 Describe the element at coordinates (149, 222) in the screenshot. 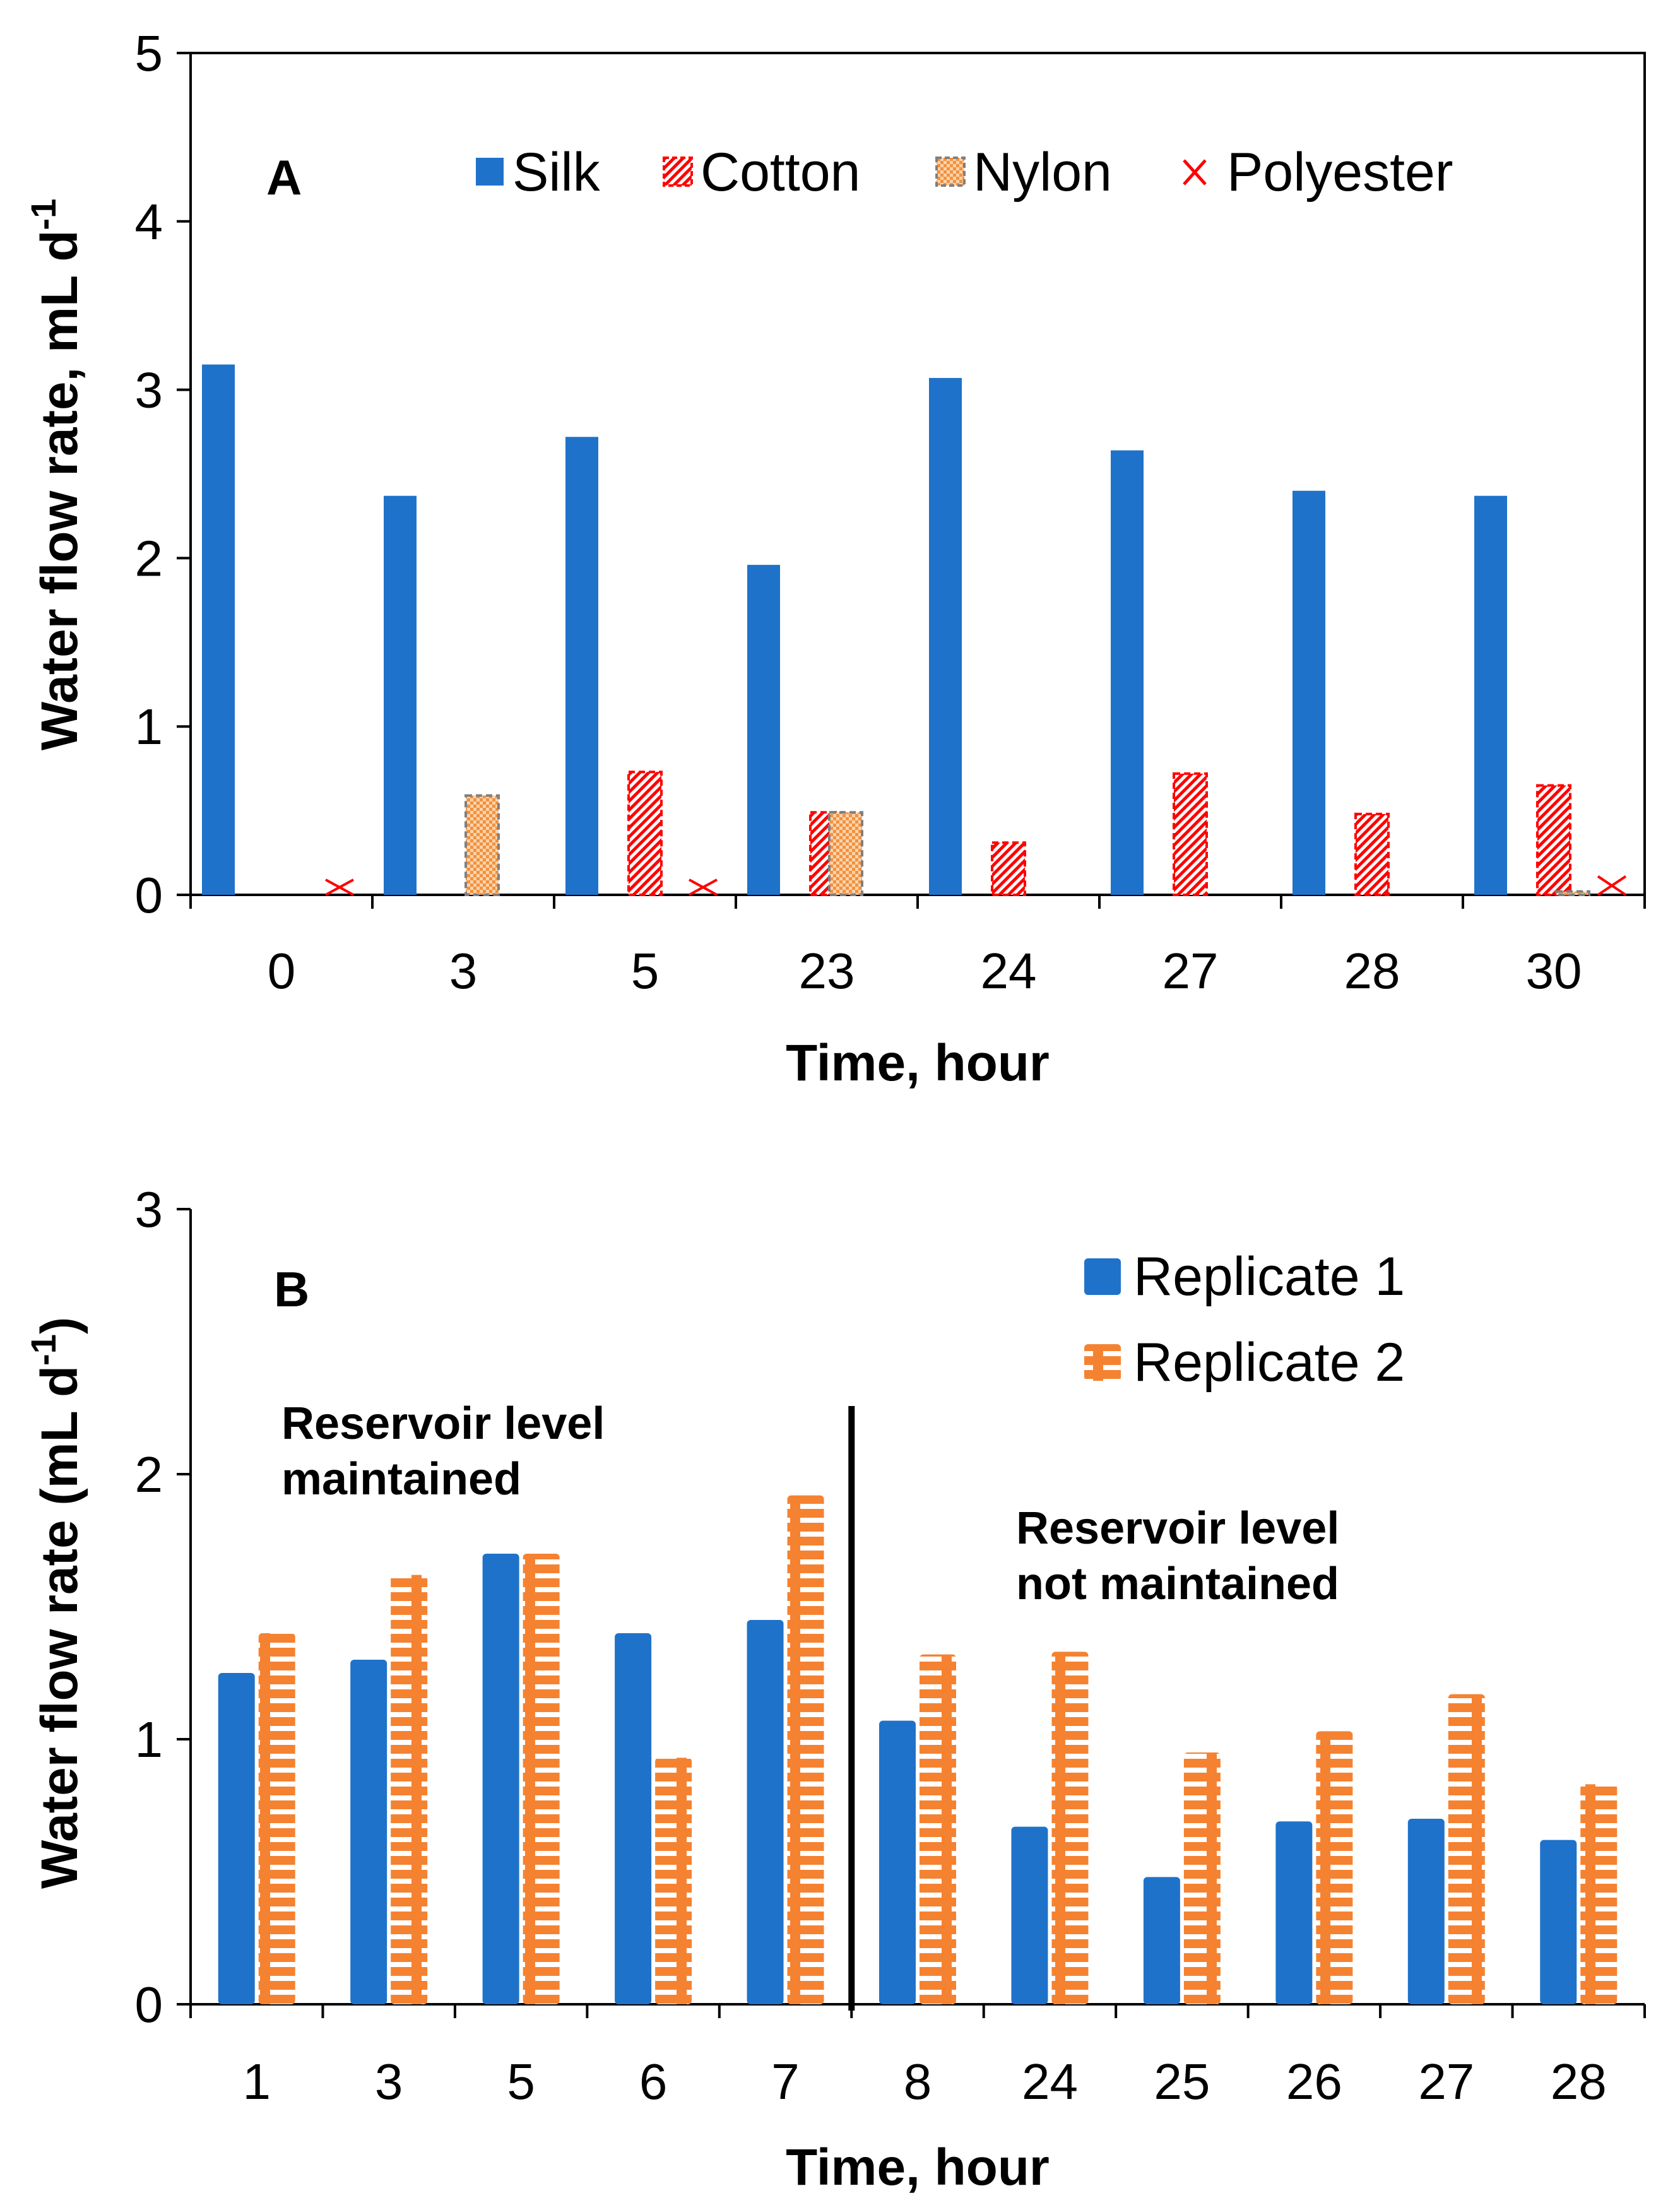

I see `y-tick-label: 4` at that location.